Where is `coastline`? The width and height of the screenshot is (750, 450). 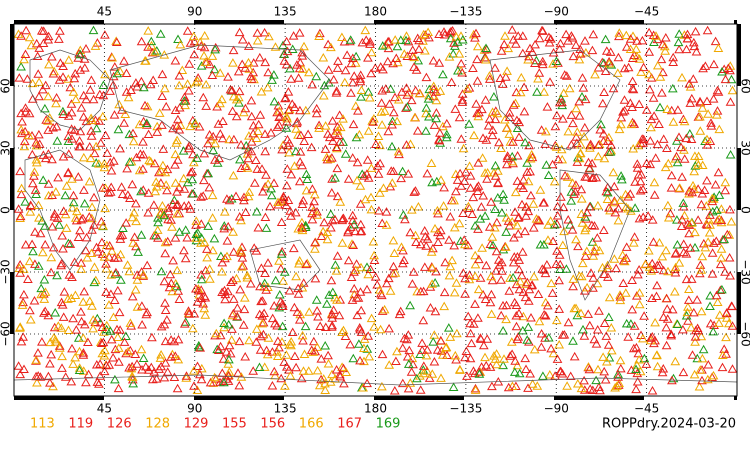
coastline is located at coordinates (595, 235).